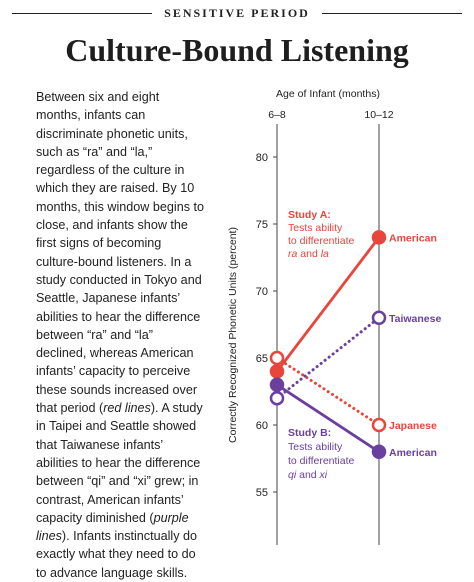 The height and width of the screenshot is (582, 474). What do you see at coordinates (315, 447) in the screenshot?
I see `study-b-line-2: Tests ability` at bounding box center [315, 447].